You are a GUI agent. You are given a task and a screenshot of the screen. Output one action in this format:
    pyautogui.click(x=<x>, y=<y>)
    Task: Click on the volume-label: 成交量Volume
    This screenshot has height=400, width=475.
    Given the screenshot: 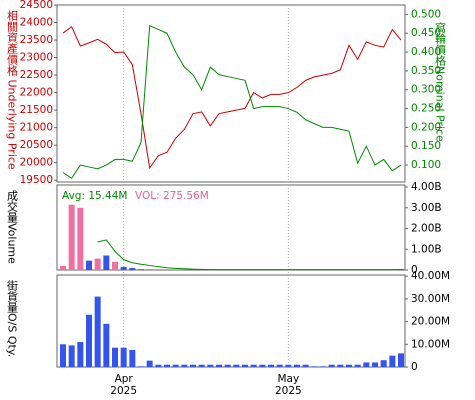 What is the action you would take?
    pyautogui.click(x=12, y=227)
    